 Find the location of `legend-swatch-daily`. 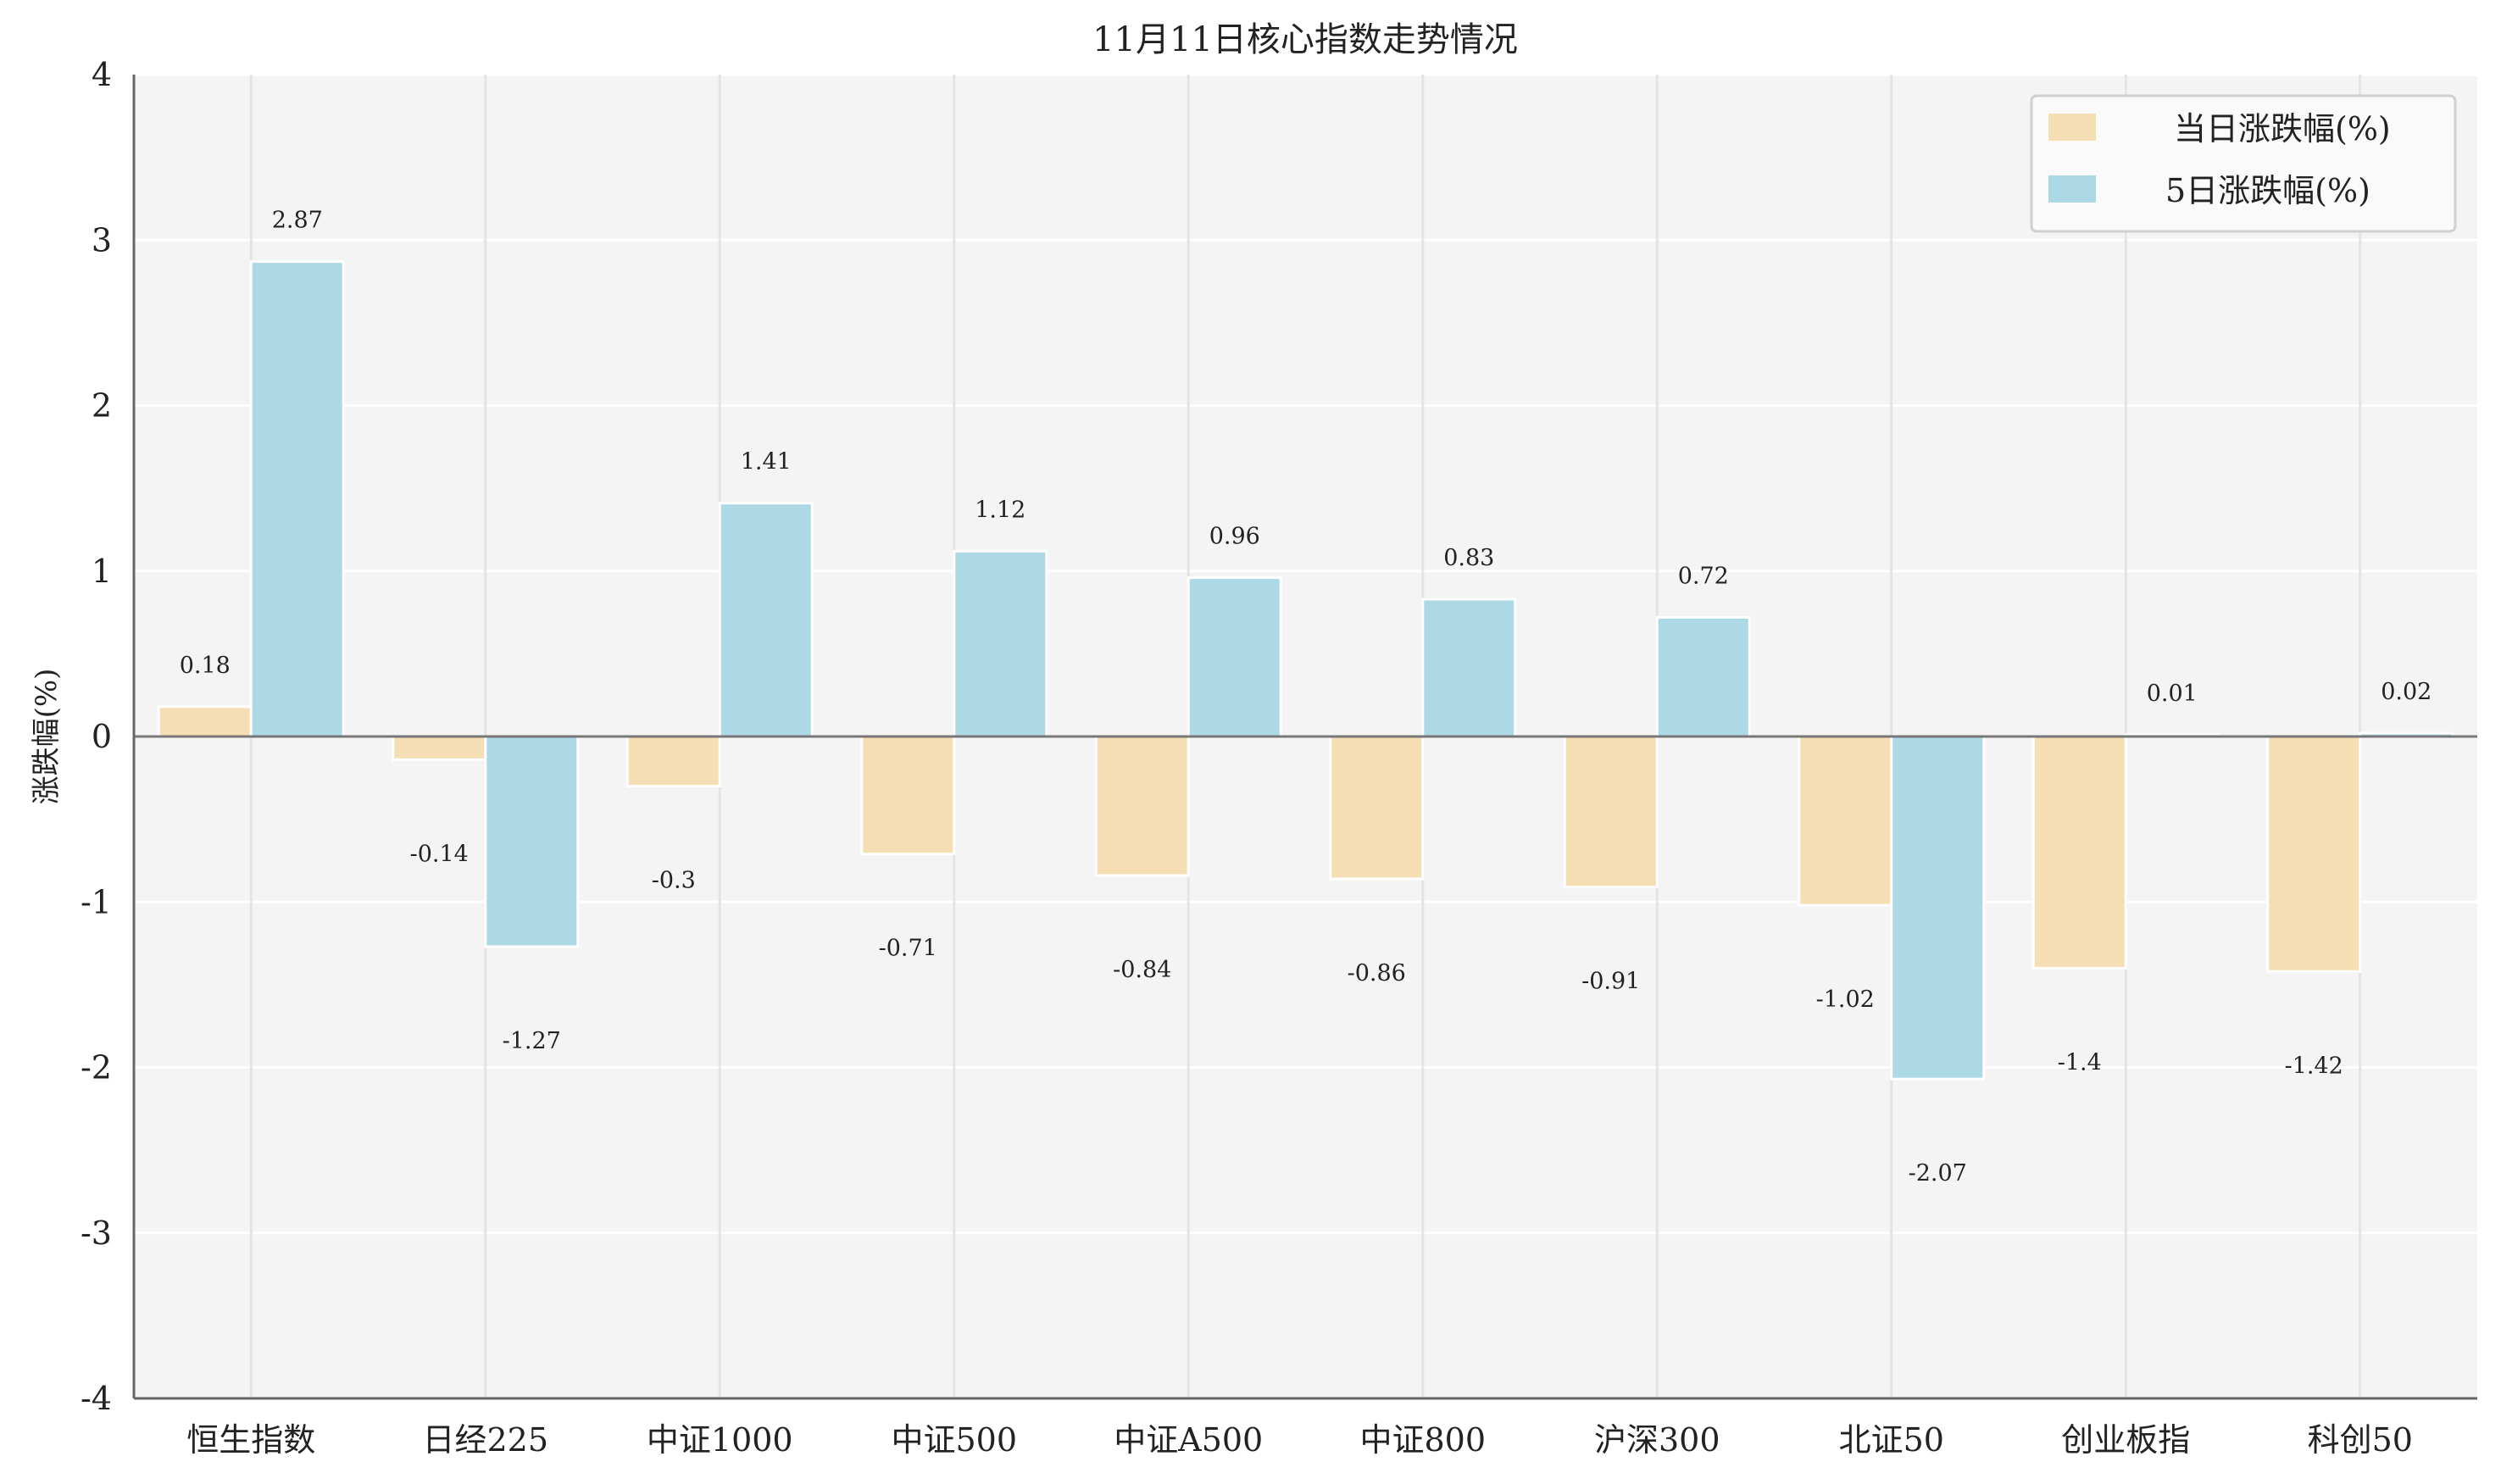

legend-swatch-daily is located at coordinates (2072, 128).